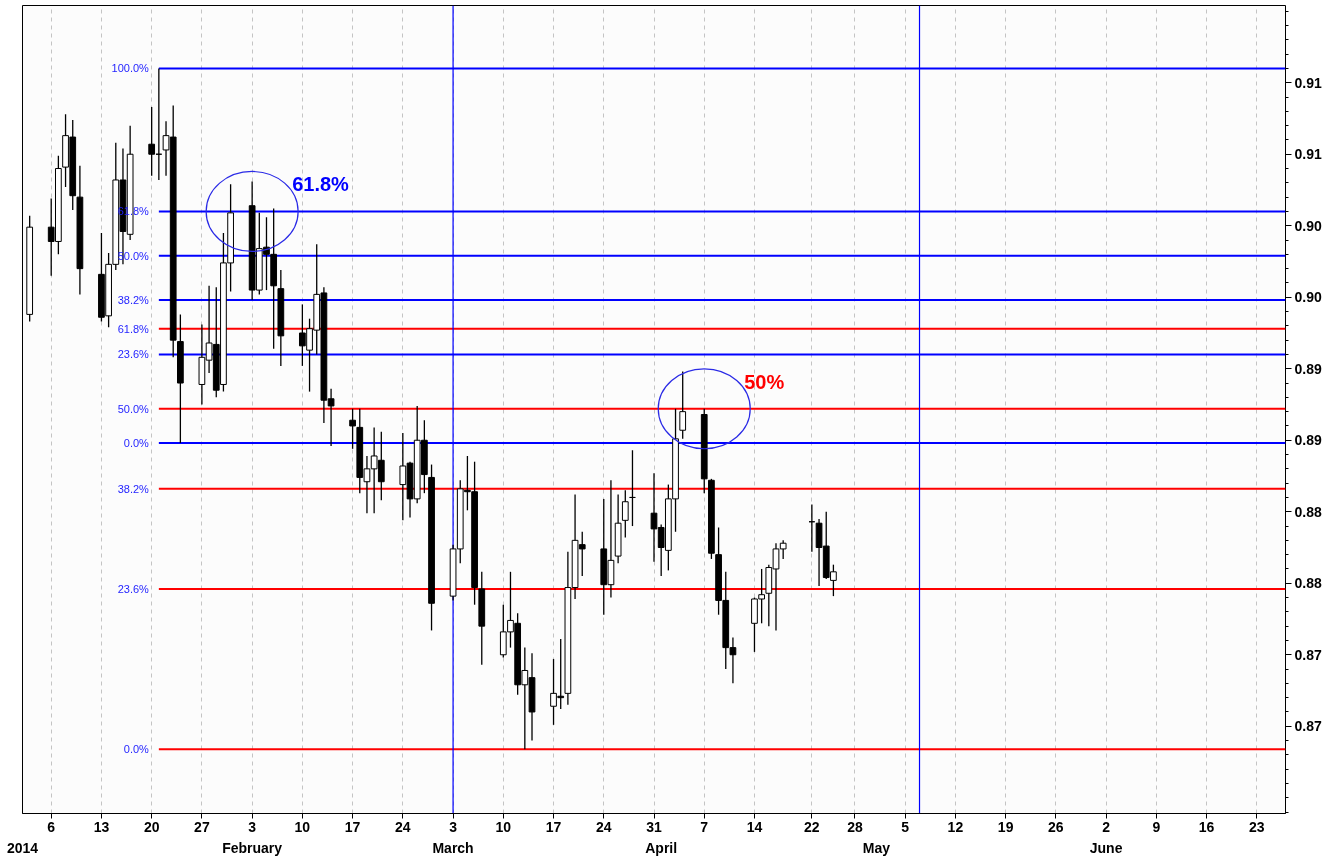  Describe the element at coordinates (1257, 826) in the screenshot. I see `x-tick-label: 23` at that location.